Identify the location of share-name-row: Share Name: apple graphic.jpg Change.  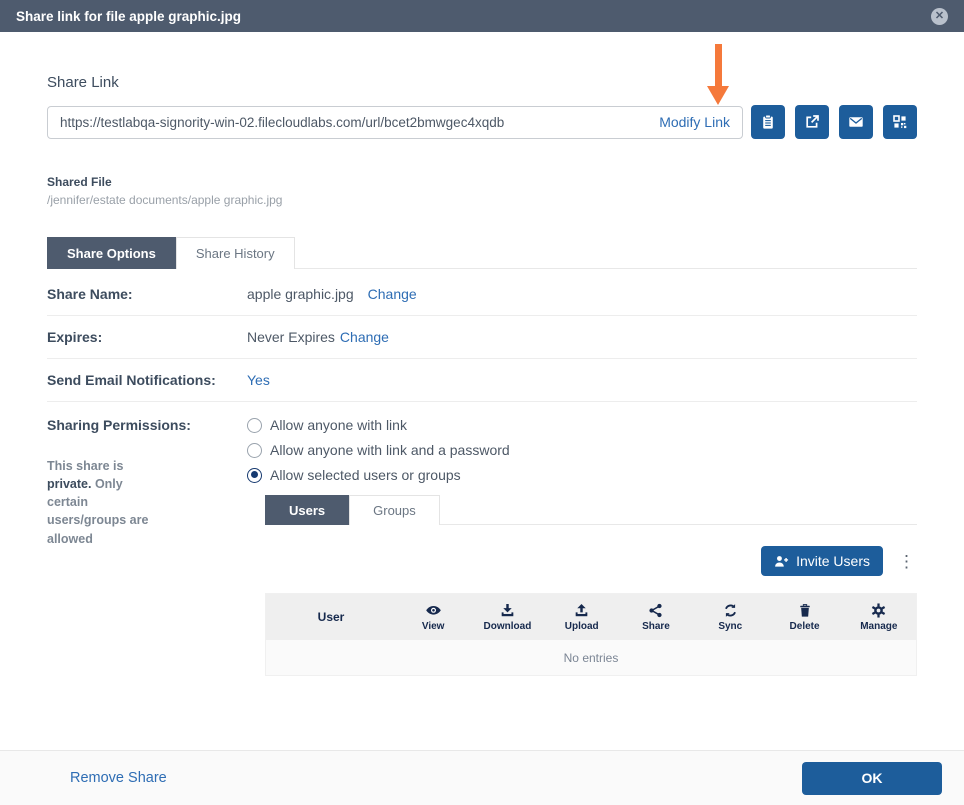
(482, 294).